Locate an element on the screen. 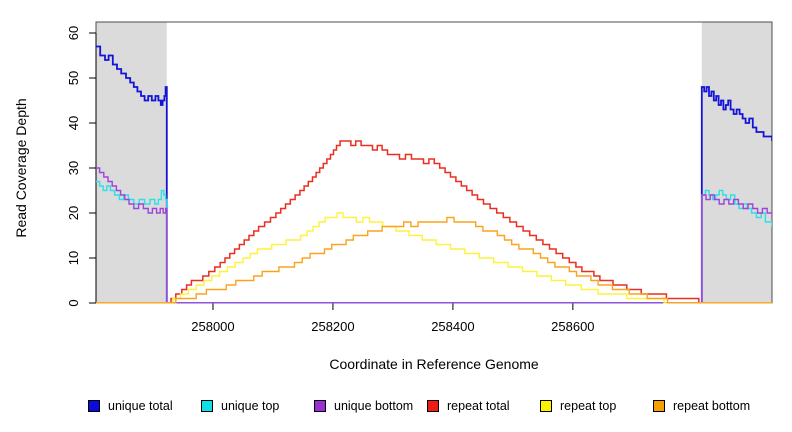 The width and height of the screenshot is (792, 432). y-tick-label: 60 is located at coordinates (73, 33).